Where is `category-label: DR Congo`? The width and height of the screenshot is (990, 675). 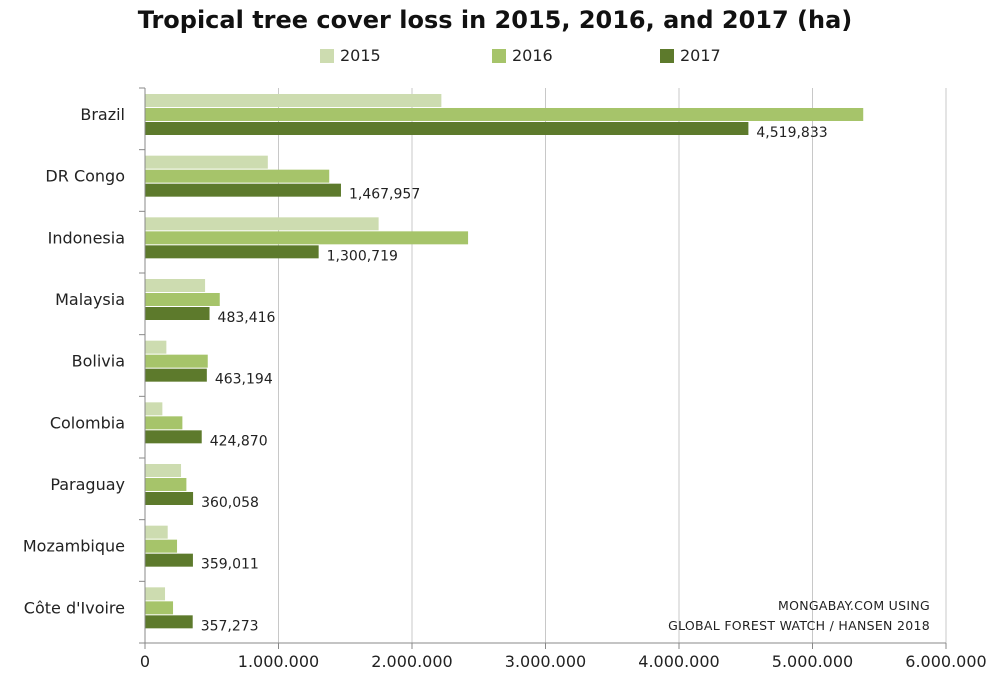
category-label: DR Congo is located at coordinates (85, 176).